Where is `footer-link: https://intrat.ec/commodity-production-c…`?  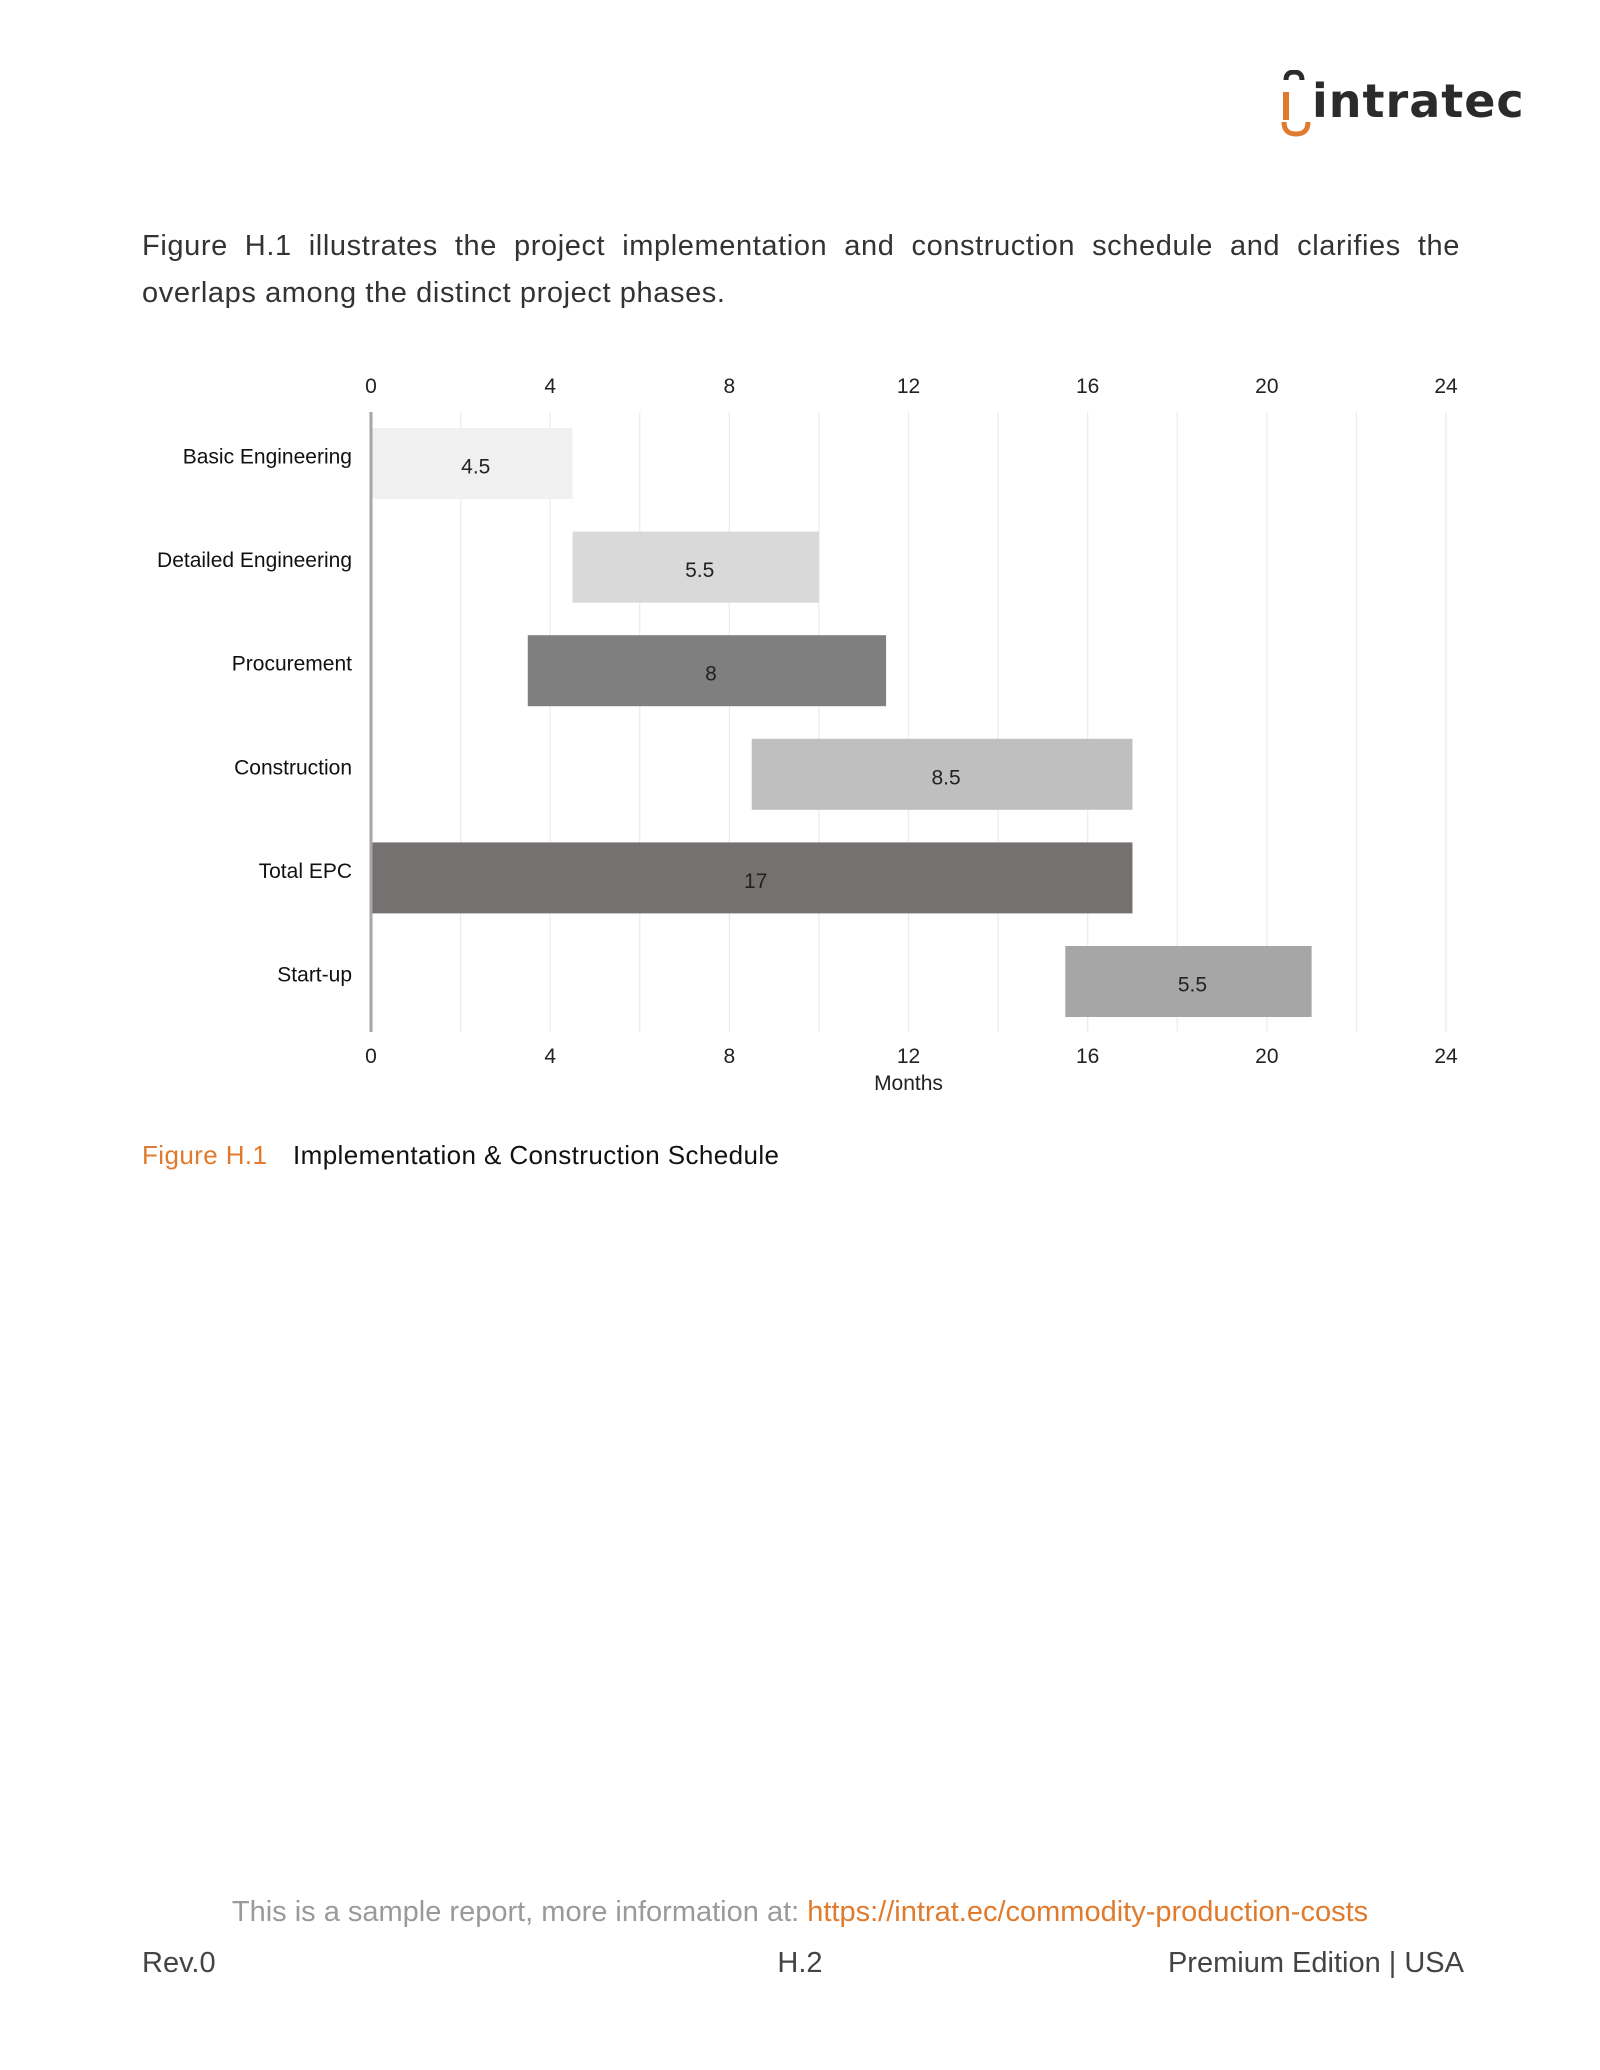
footer-link: https://intrat.ec/commodity-production-c… is located at coordinates (1088, 1912).